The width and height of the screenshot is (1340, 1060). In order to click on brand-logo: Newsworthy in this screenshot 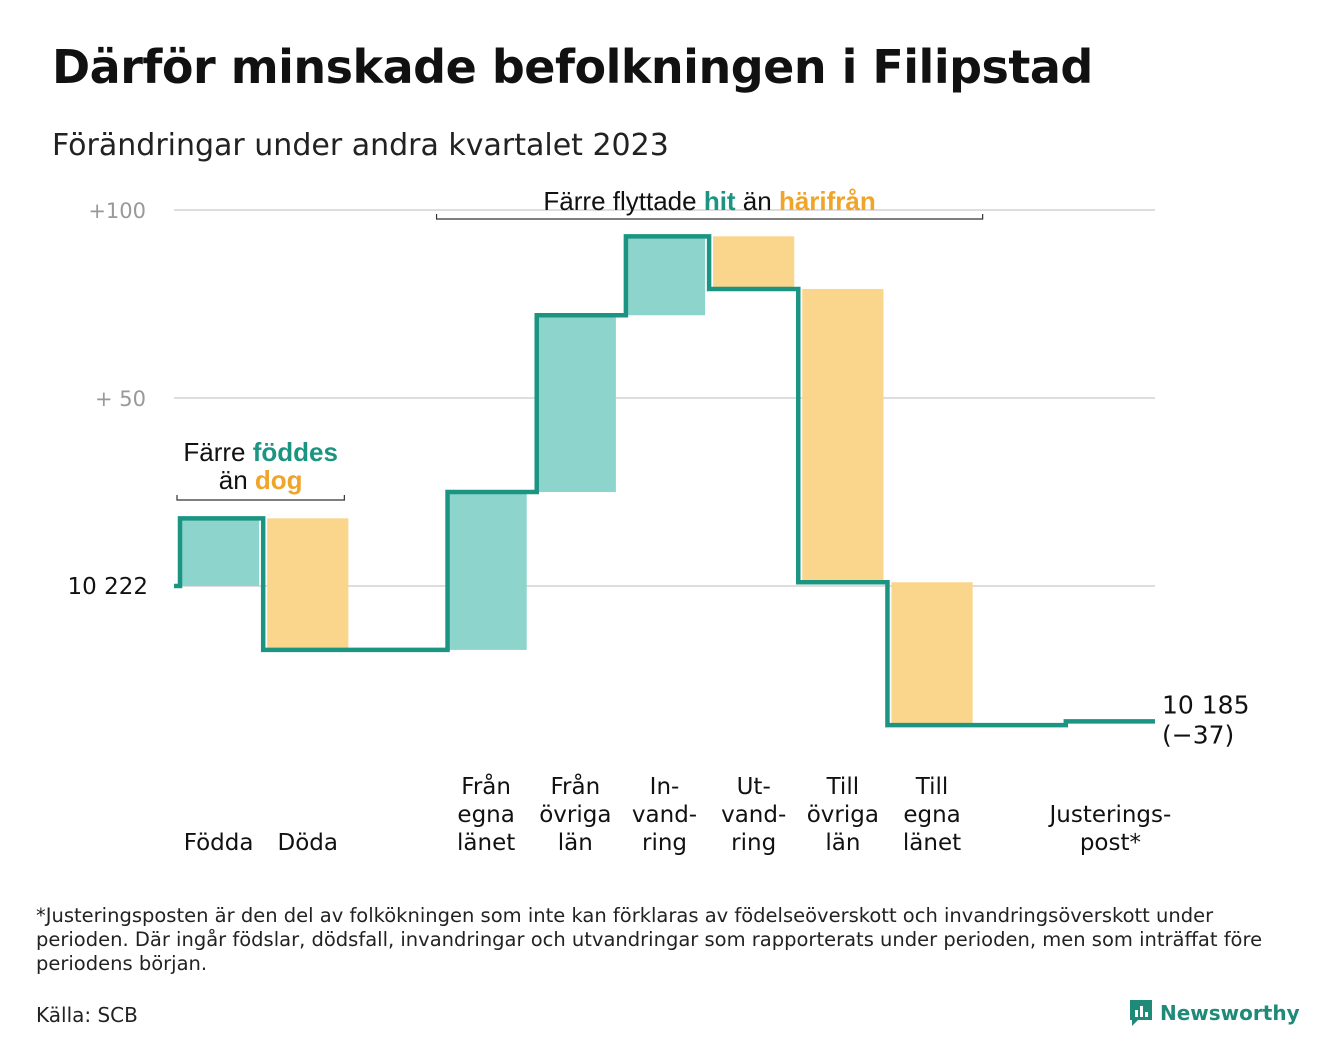, I will do `click(1214, 1013)`.